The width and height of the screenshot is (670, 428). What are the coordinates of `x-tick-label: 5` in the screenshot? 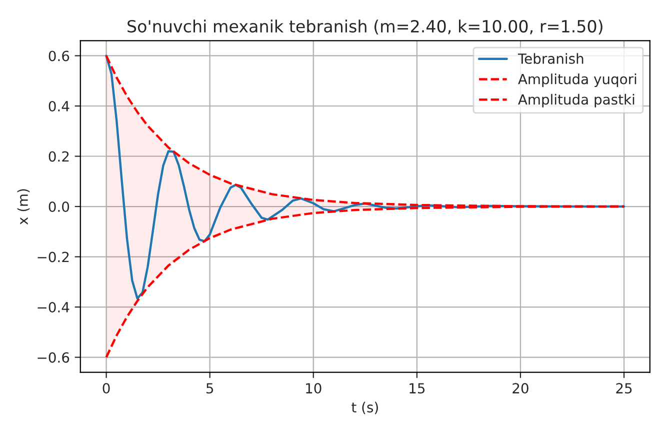 It's located at (210, 388).